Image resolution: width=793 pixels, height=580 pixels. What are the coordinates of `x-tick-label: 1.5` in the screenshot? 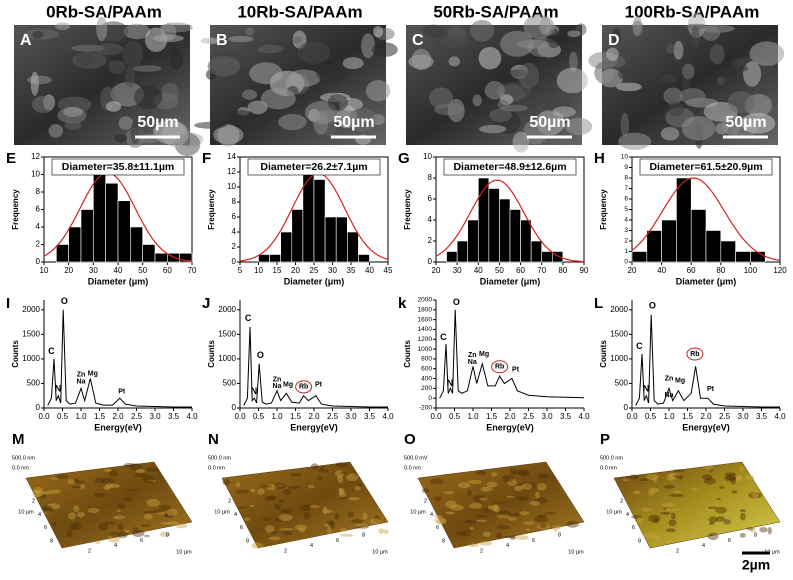 It's located at (688, 416).